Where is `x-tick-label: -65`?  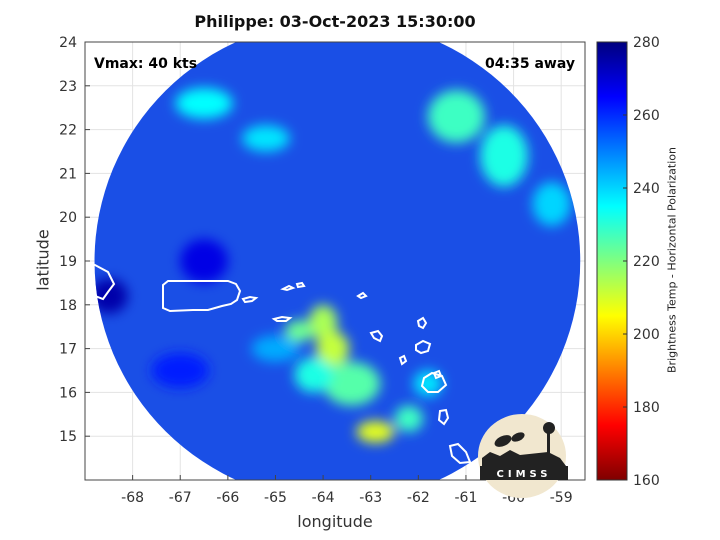
x-tick-label: -65 is located at coordinates (275, 498).